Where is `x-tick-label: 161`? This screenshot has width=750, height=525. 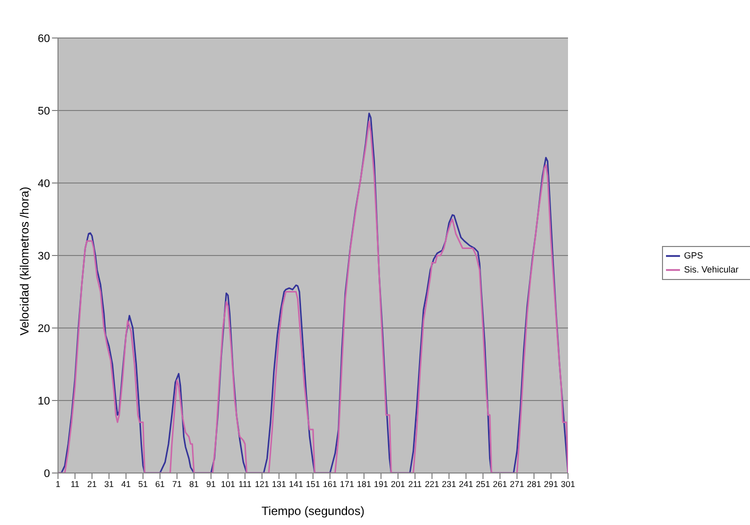 x-tick-label: 161 is located at coordinates (330, 484).